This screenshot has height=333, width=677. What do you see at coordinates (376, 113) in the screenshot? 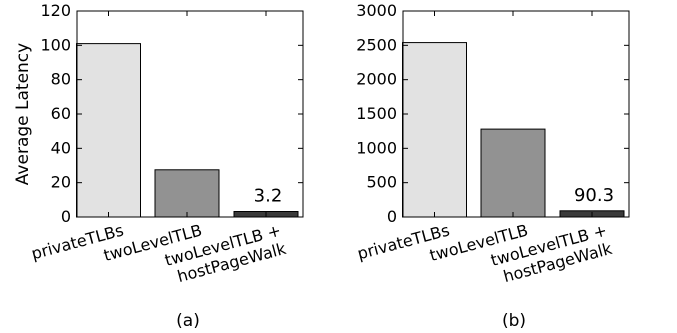
I see `y-tick-label: 1500` at bounding box center [376, 113].